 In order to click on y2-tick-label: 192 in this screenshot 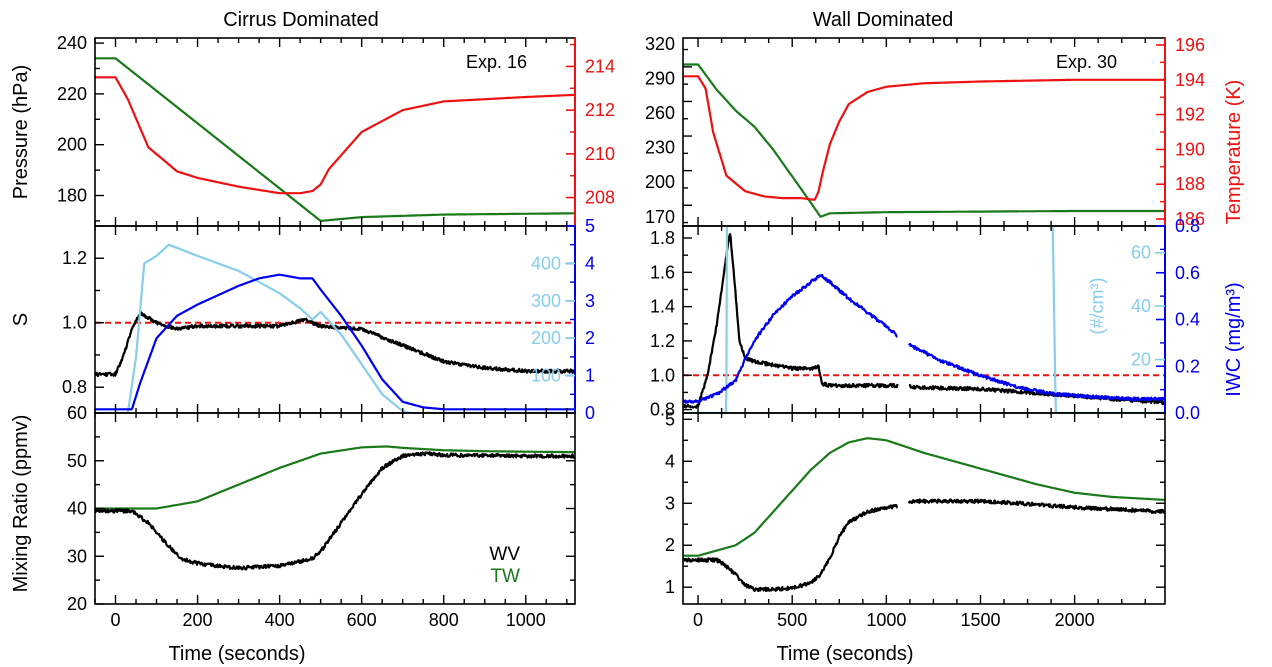, I will do `click(1190, 115)`.